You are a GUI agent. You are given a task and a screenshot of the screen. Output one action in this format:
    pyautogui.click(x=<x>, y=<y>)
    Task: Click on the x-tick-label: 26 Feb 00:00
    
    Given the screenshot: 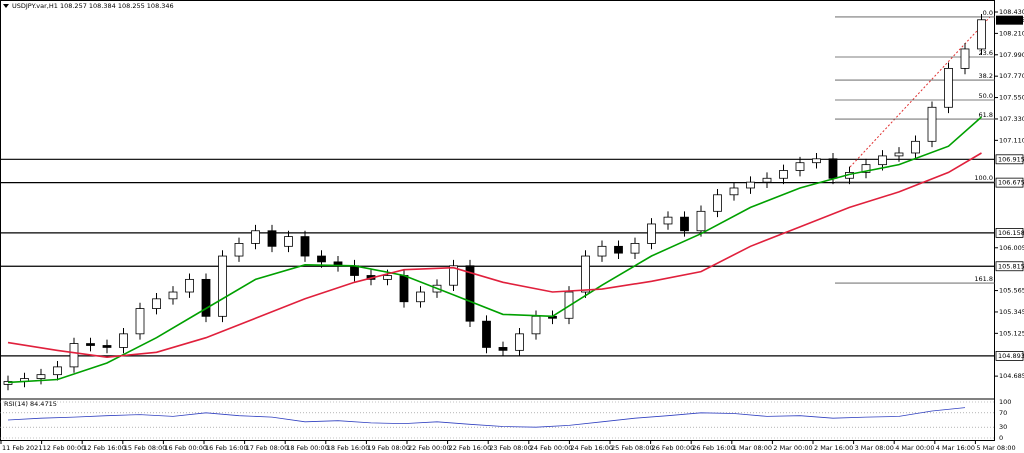 What is the action you would take?
    pyautogui.click(x=673, y=448)
    